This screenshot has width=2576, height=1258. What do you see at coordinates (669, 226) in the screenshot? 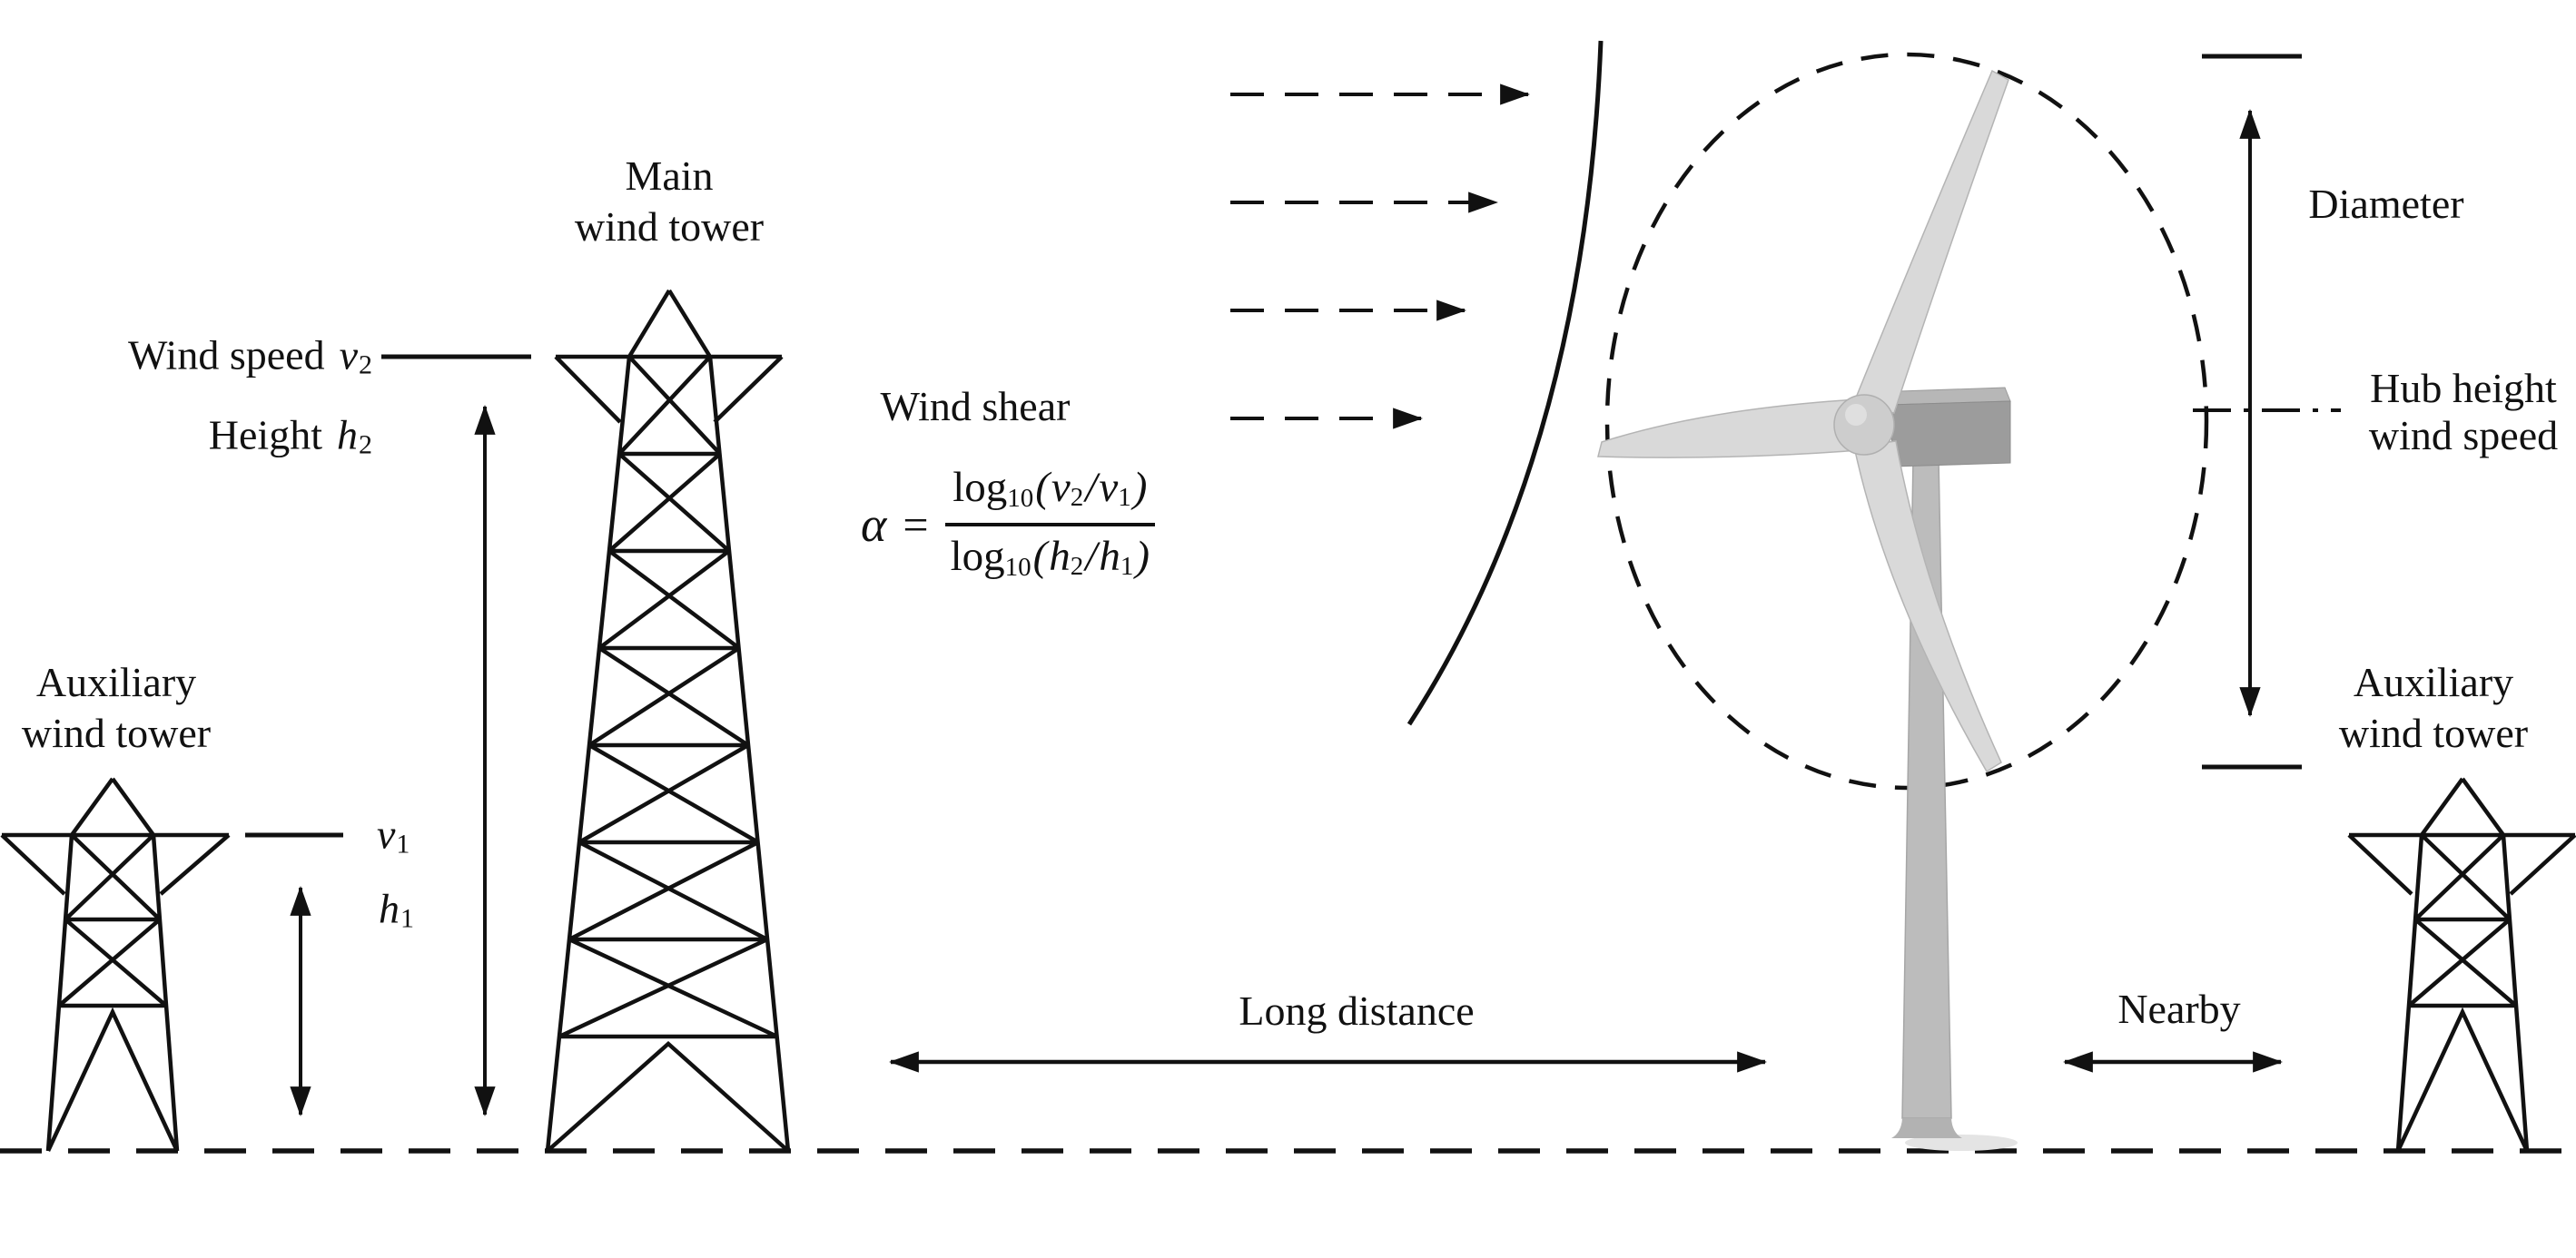
I see `main-tower-label-line2: wind tower` at bounding box center [669, 226].